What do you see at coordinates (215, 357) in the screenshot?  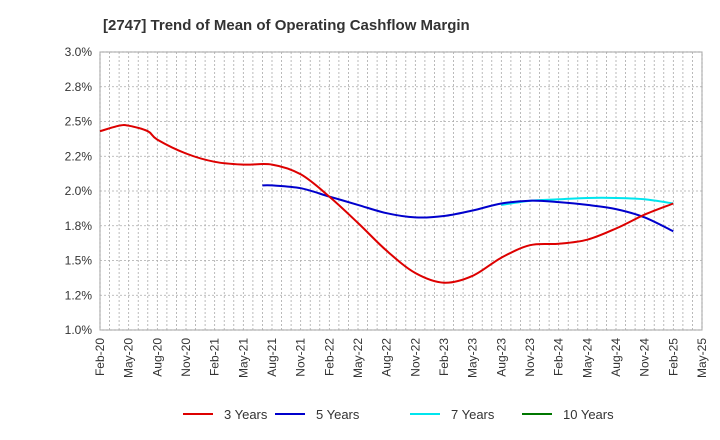 I see `x-tick-label: Feb-21` at bounding box center [215, 357].